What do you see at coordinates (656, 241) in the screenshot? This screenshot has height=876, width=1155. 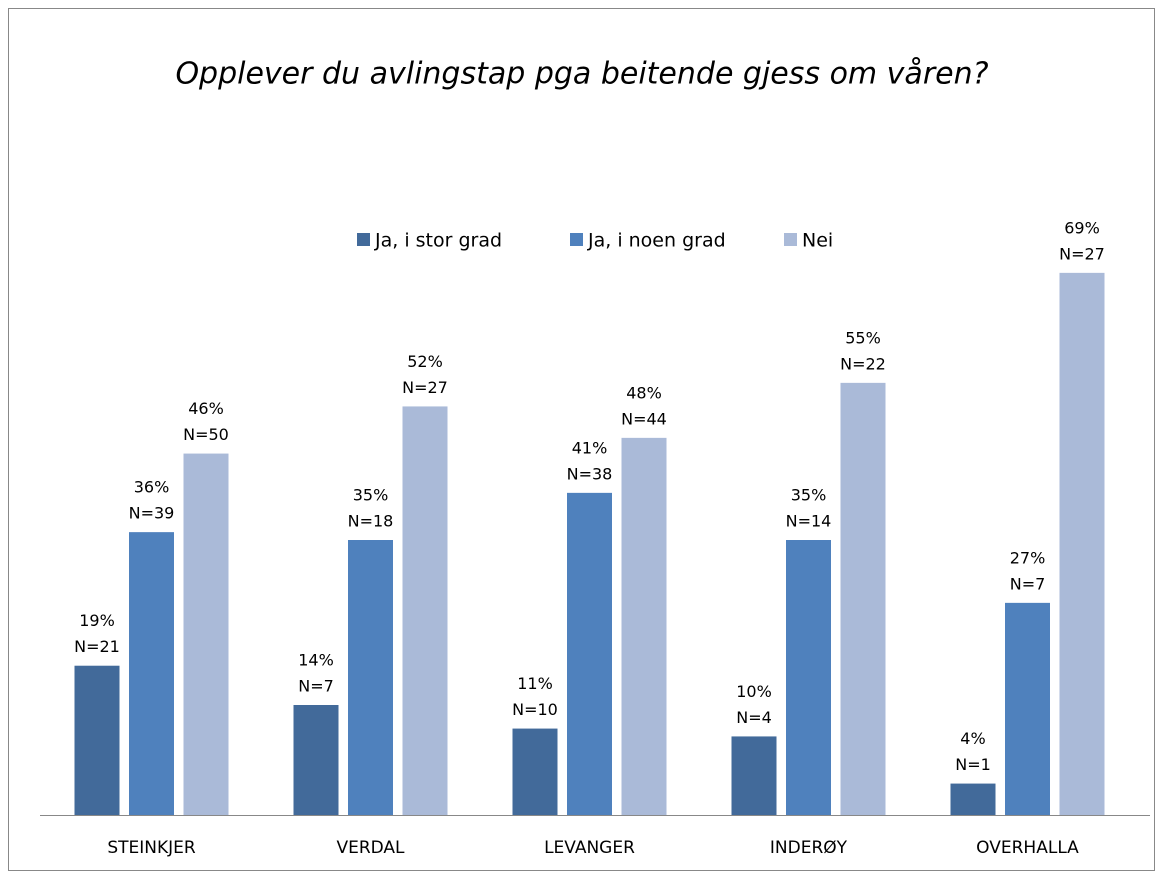 I see `legend-label: Ja, i noen grad` at bounding box center [656, 241].